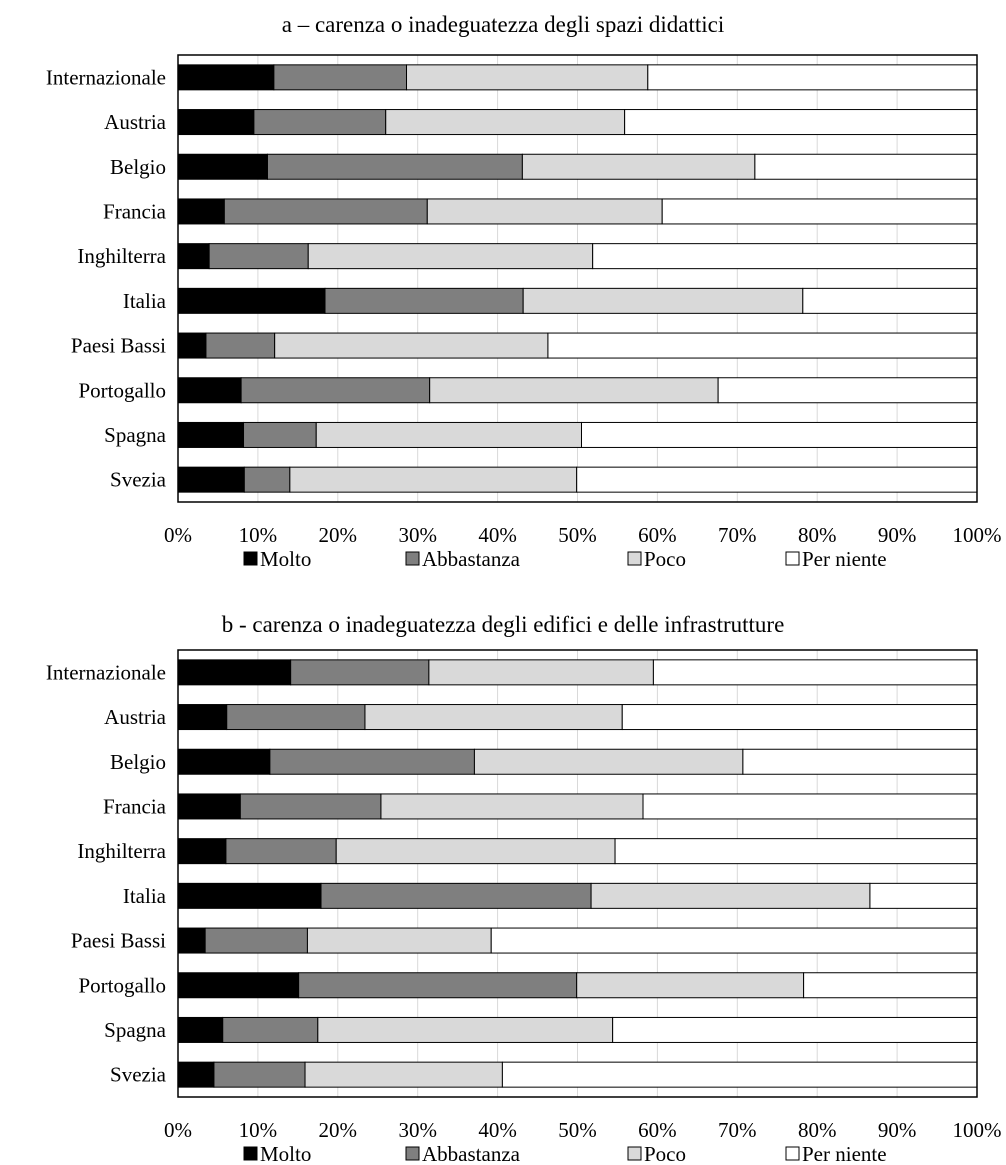 The image size is (1006, 1165). Describe the element at coordinates (135, 211) in the screenshot. I see `category-label: Francia` at that location.